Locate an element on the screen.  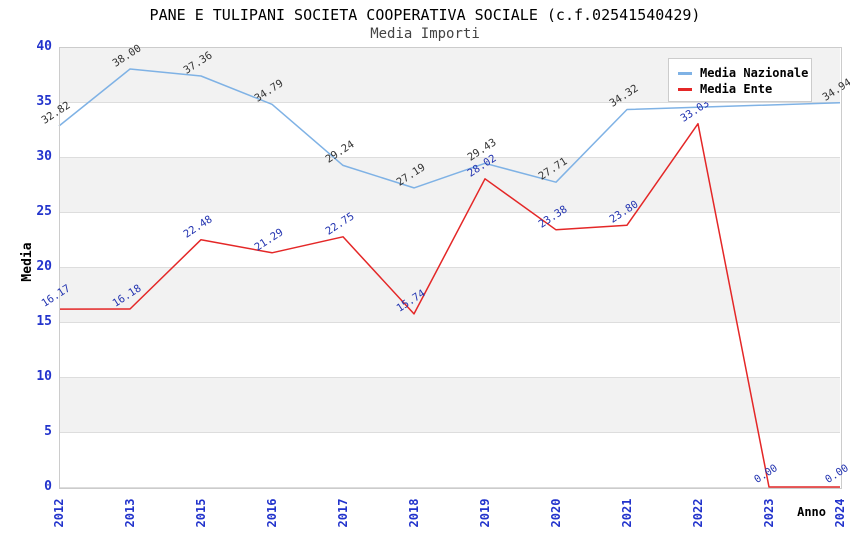
x-tick-label: 2021 is located at coordinates (627, 513).